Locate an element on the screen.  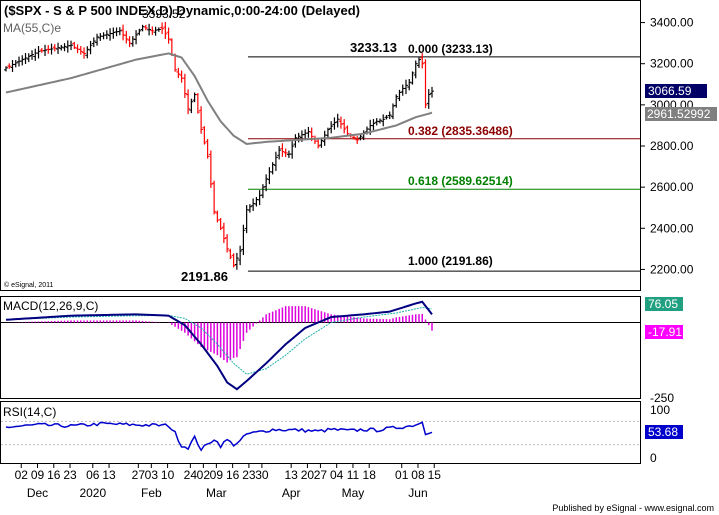
date-tick-label: 24 is located at coordinates (191, 475).